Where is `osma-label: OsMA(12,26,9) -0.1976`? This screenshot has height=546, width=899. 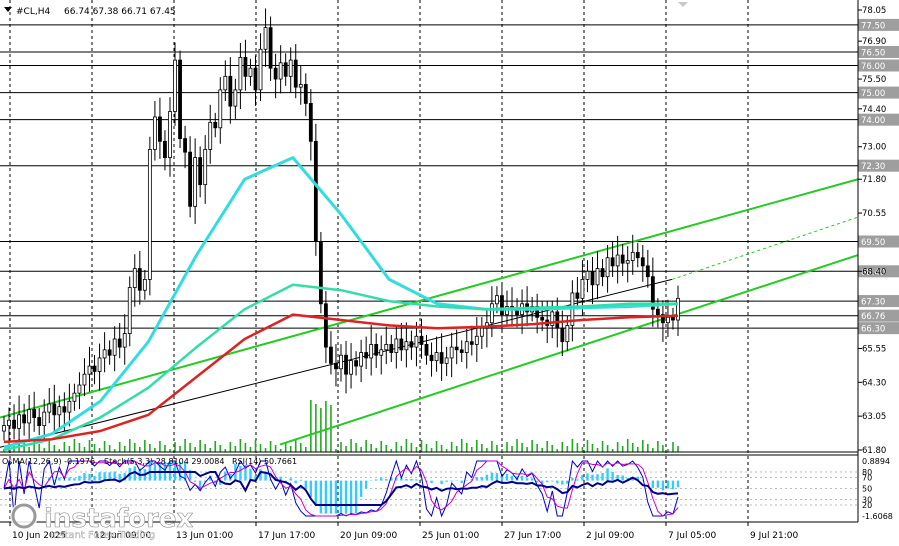
osma-label: OsMA(12,26,9) -0.1976 is located at coordinates (48, 461).